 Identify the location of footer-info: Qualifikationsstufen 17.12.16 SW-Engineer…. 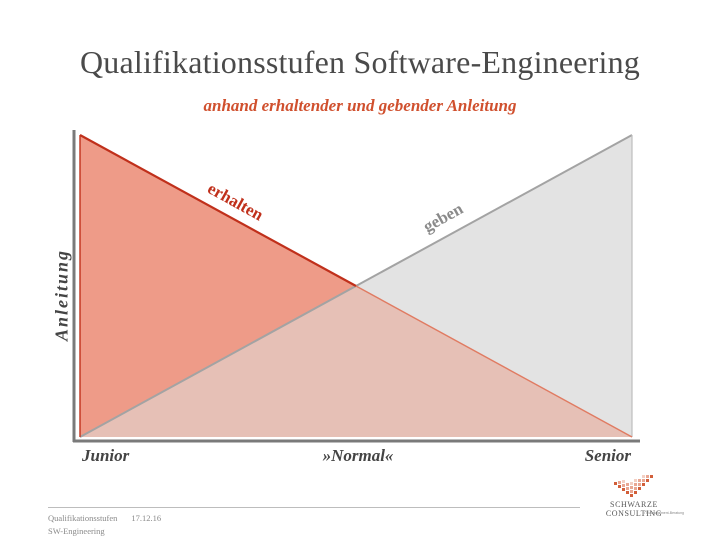
(104, 525).